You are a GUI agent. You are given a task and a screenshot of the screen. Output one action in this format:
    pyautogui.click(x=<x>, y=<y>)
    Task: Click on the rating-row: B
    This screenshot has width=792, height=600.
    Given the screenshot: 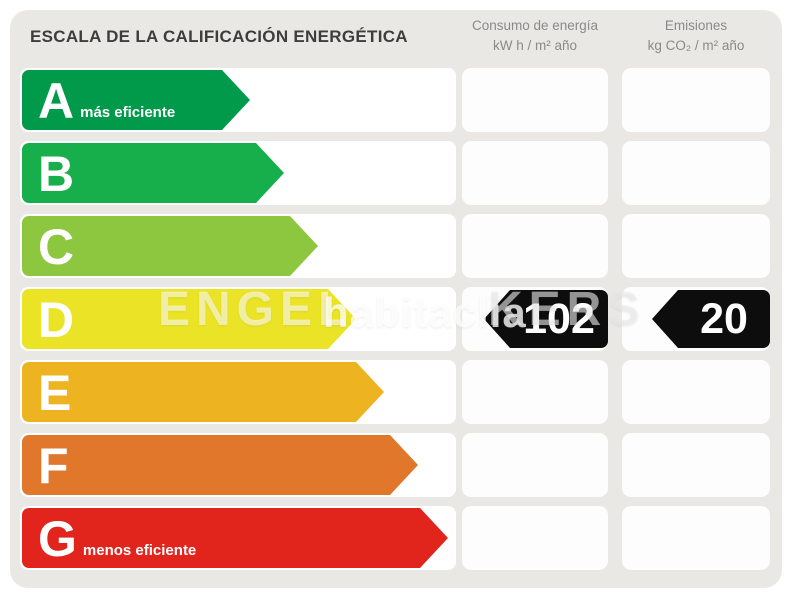 What is the action you would take?
    pyautogui.click(x=396, y=173)
    